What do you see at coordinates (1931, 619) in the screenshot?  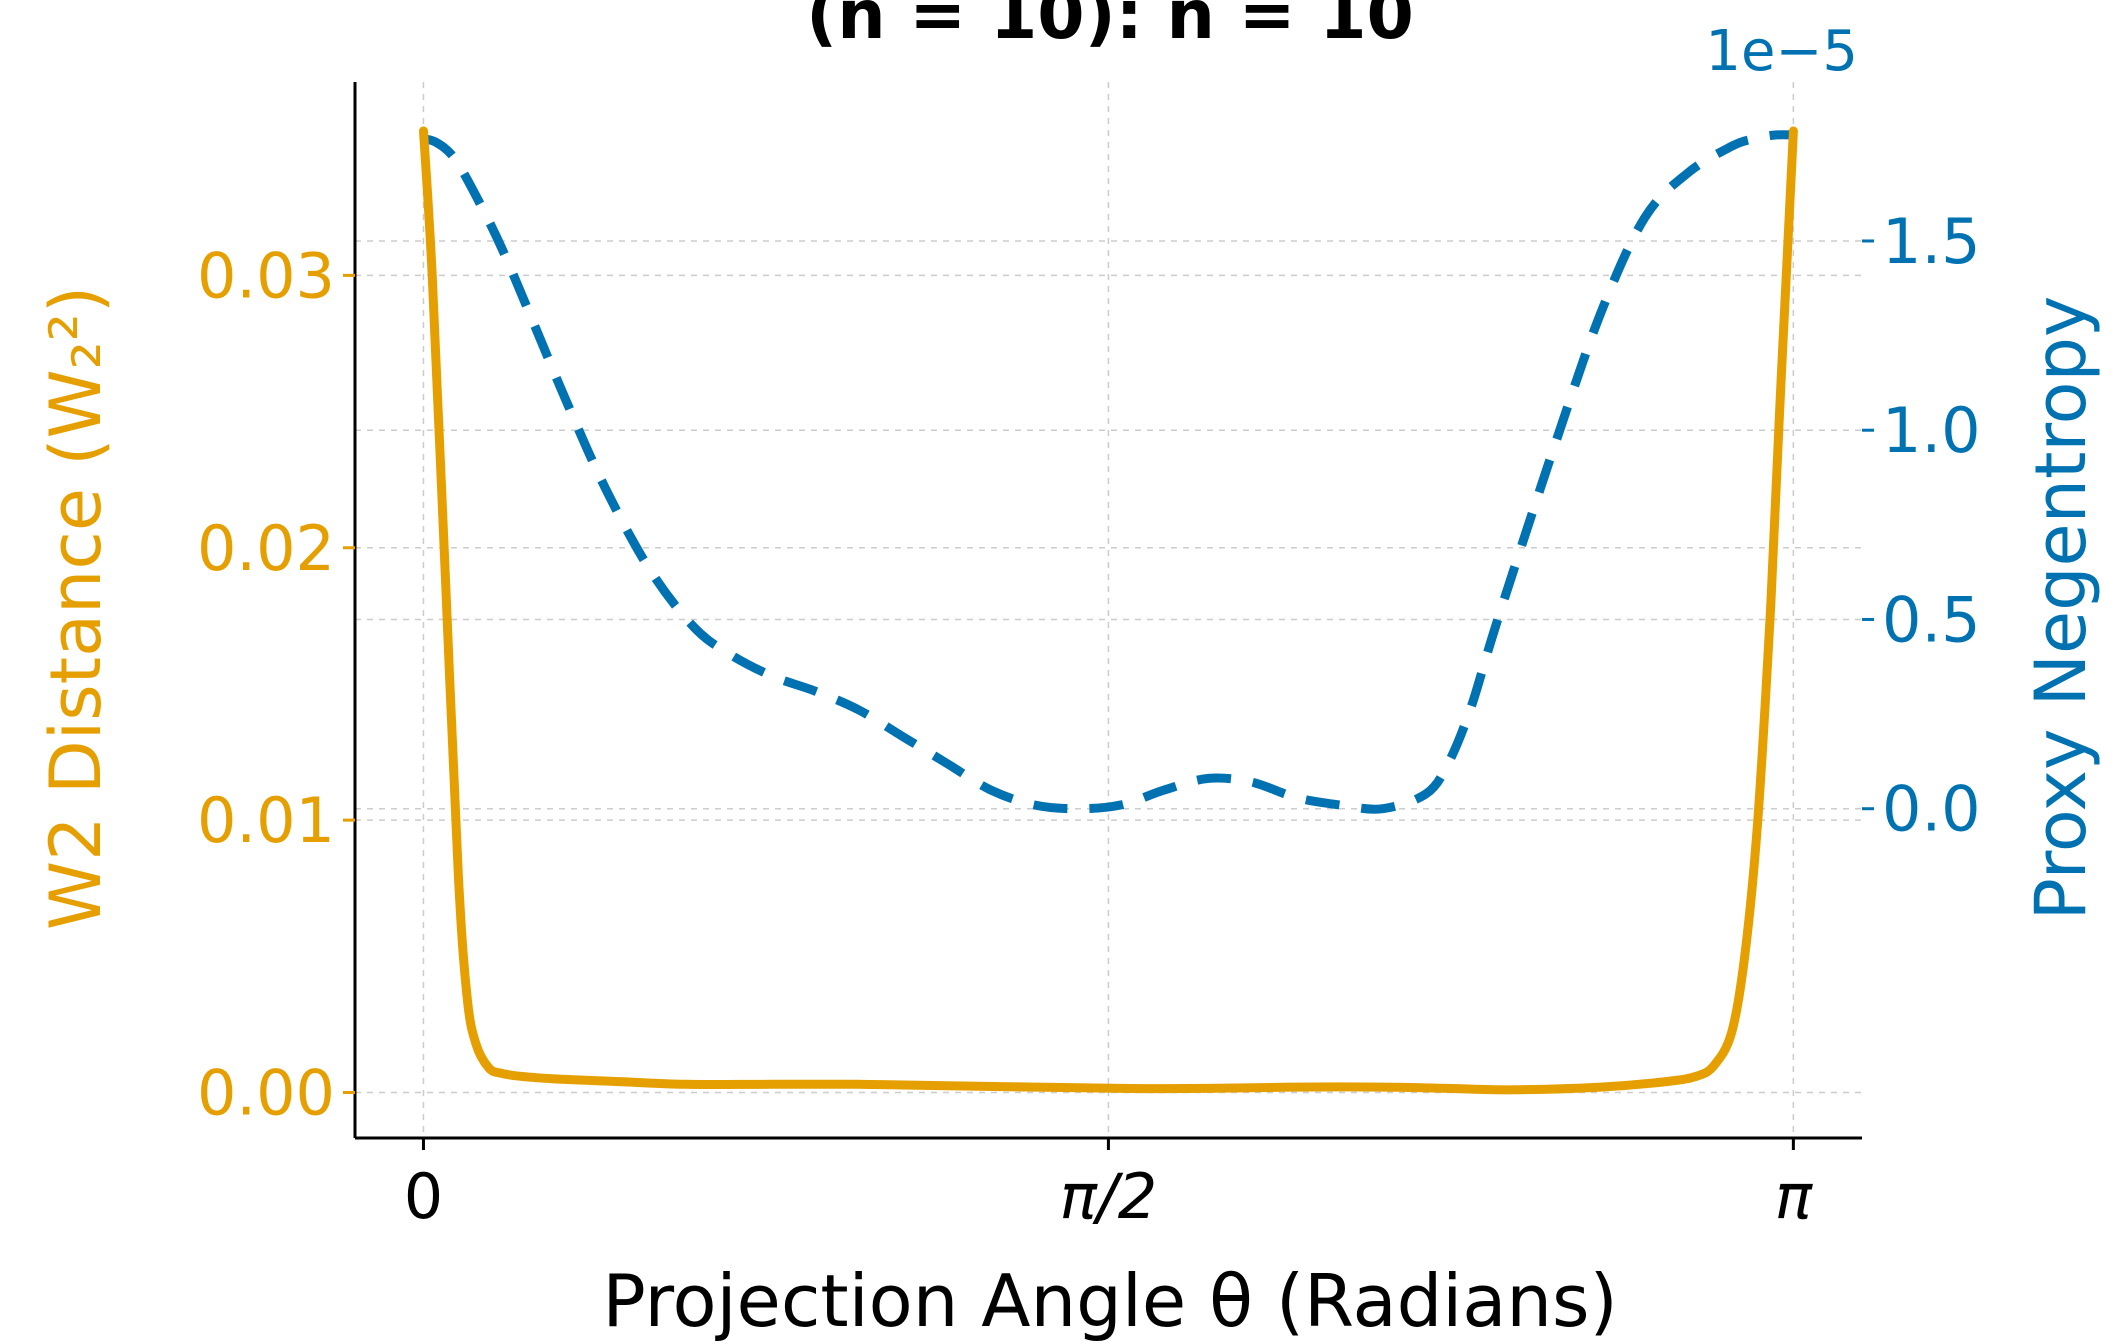 I see `y-right-tick-label-1: 0.5` at bounding box center [1931, 619].